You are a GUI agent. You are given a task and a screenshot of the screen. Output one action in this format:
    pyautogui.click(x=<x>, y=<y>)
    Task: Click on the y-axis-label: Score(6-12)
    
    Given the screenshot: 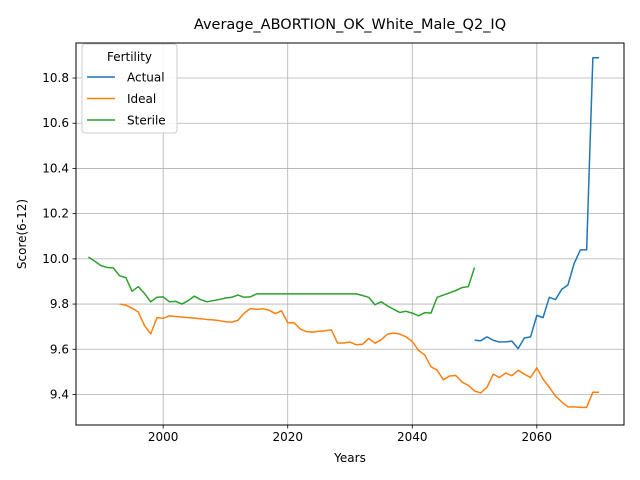 What is the action you would take?
    pyautogui.click(x=22, y=234)
    